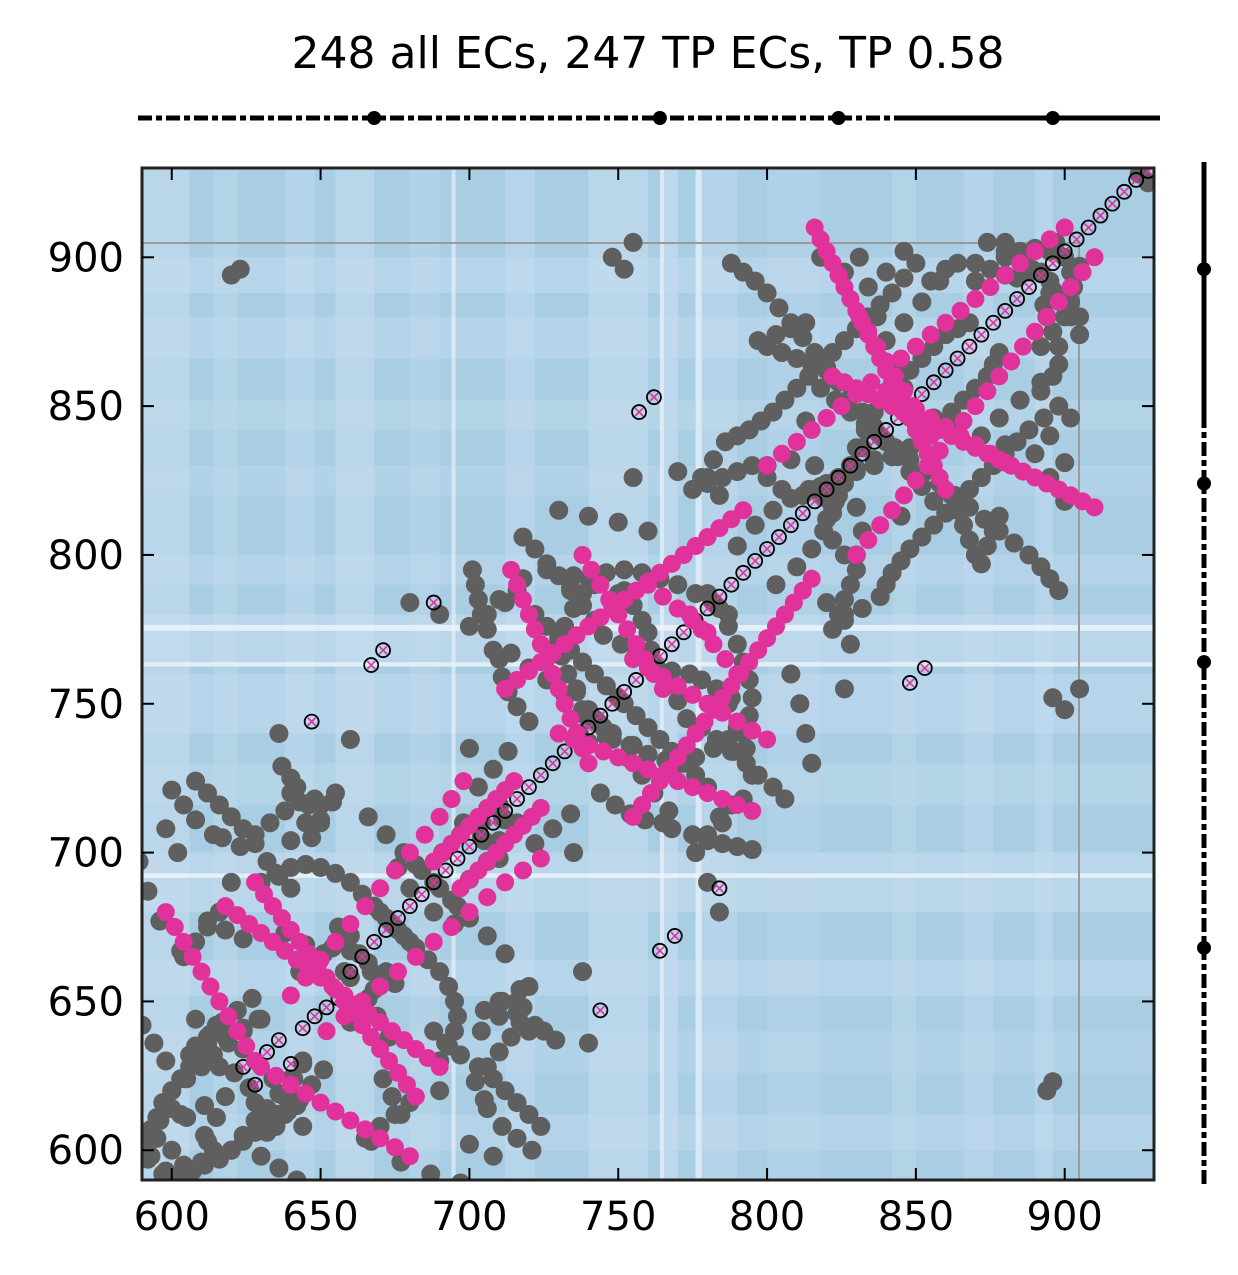 Image resolution: width=1238 pixels, height=1275 pixels. Describe the element at coordinates (648, 53) in the screenshot. I see `chart-title: 248 all ECs, 247 TP ECs, TP 0.58` at that location.